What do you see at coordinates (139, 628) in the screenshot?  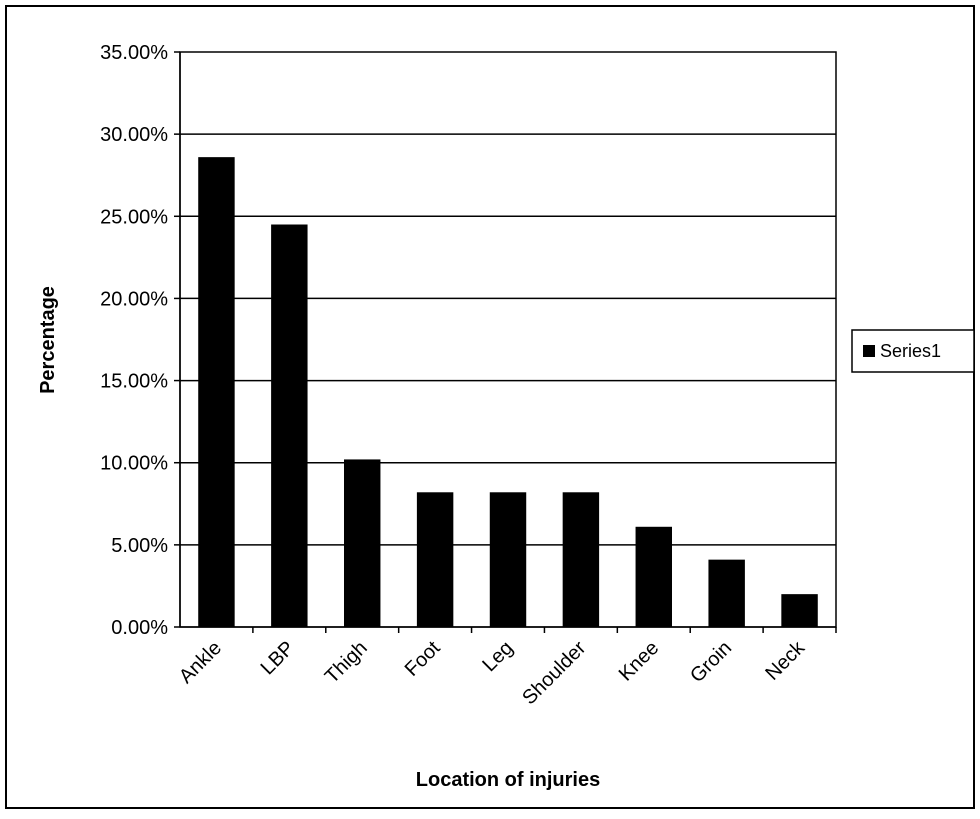 I see `y-tick-label: 0.00%` at bounding box center [139, 628].